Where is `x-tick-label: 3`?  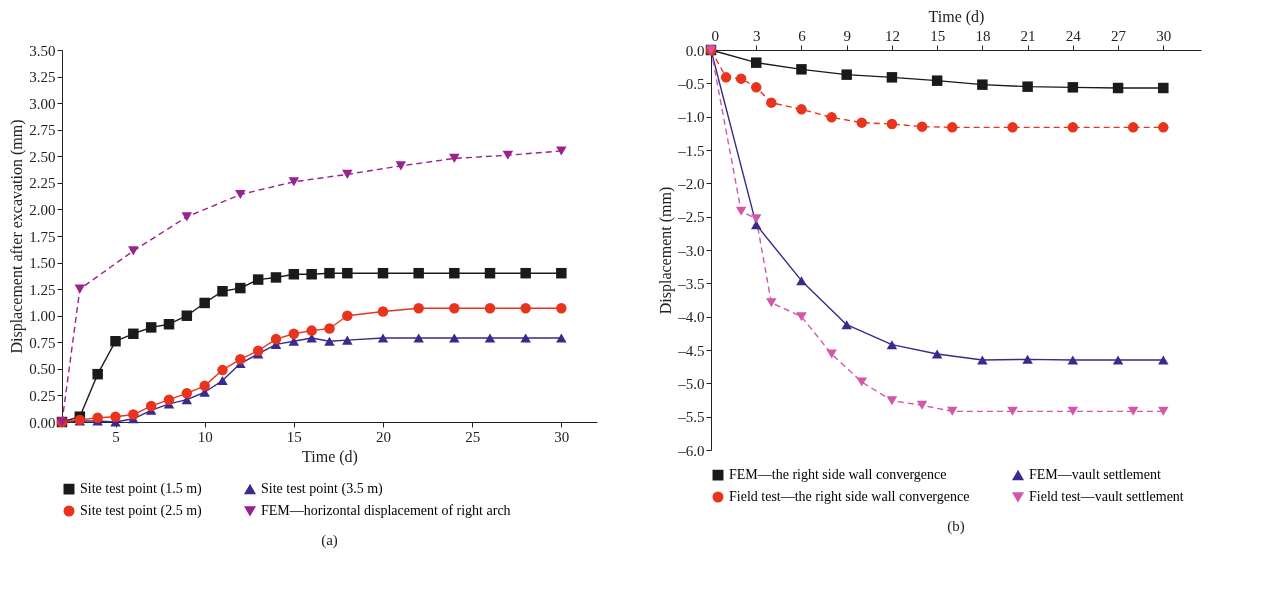 x-tick-label: 3 is located at coordinates (756, 35).